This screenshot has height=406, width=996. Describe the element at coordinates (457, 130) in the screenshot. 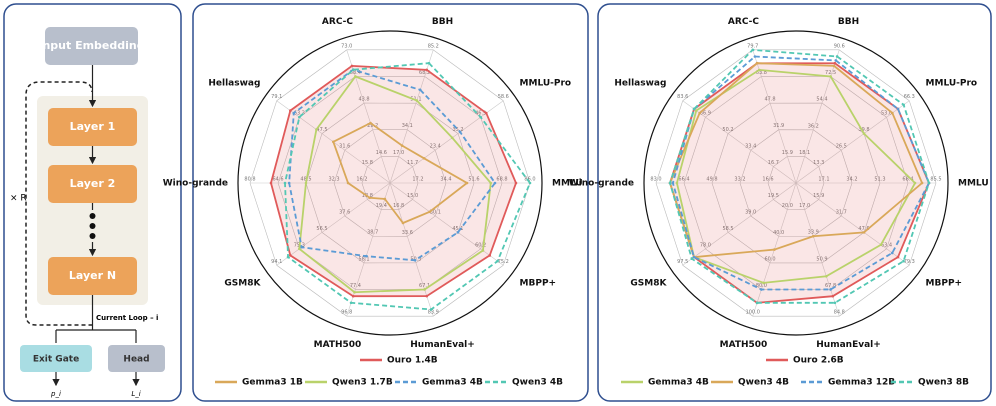

I see `tick-label: 35.2` at that location.